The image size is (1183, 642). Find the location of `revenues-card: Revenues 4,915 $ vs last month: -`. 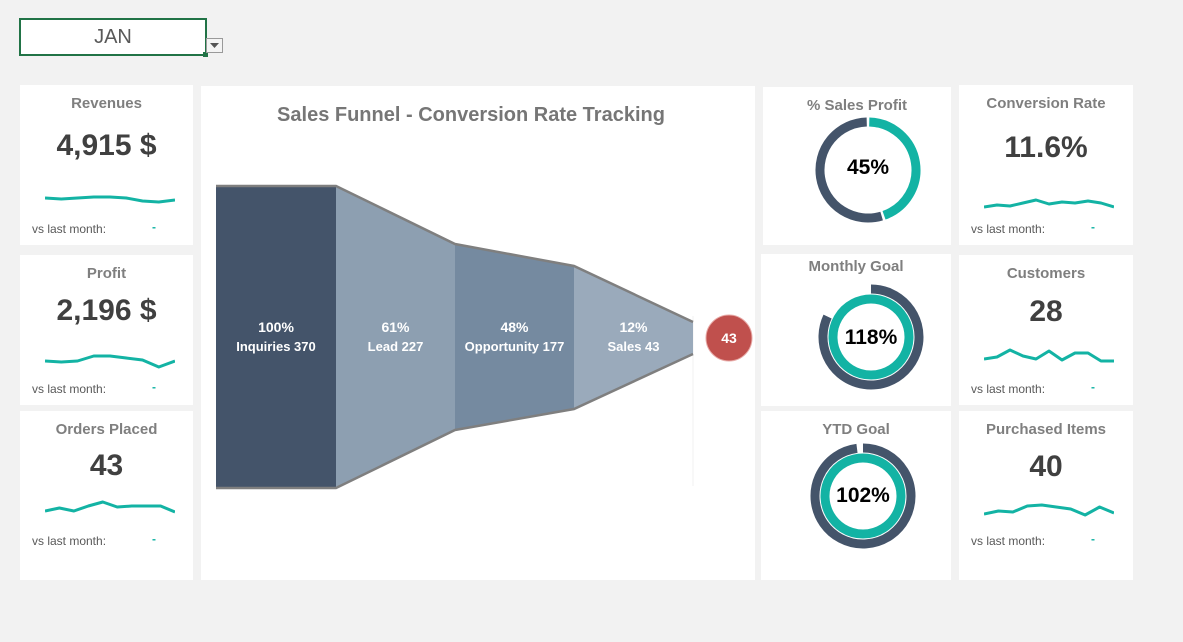

revenues-card: Revenues 4,915 $ vs last month: - is located at coordinates (106, 165).